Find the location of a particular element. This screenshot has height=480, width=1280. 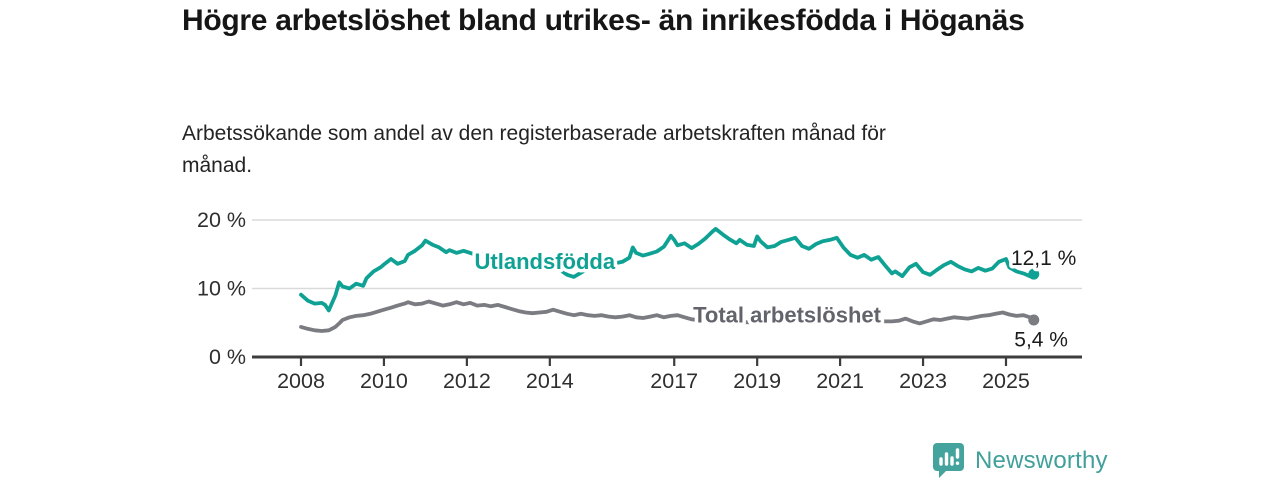

series-label: Utlandsfödda is located at coordinates (545, 261).